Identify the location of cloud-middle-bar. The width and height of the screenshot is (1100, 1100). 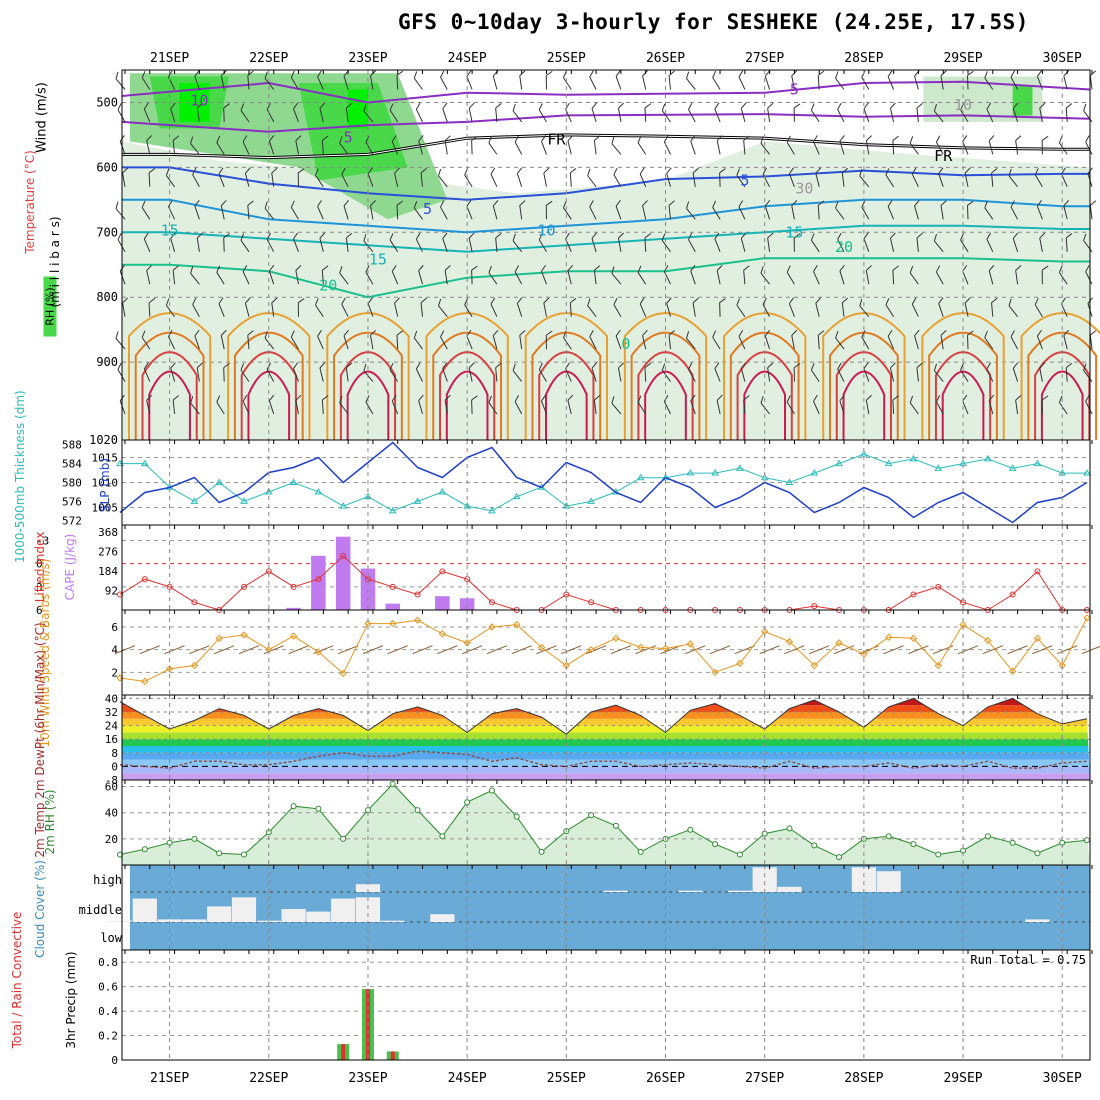
(293, 915).